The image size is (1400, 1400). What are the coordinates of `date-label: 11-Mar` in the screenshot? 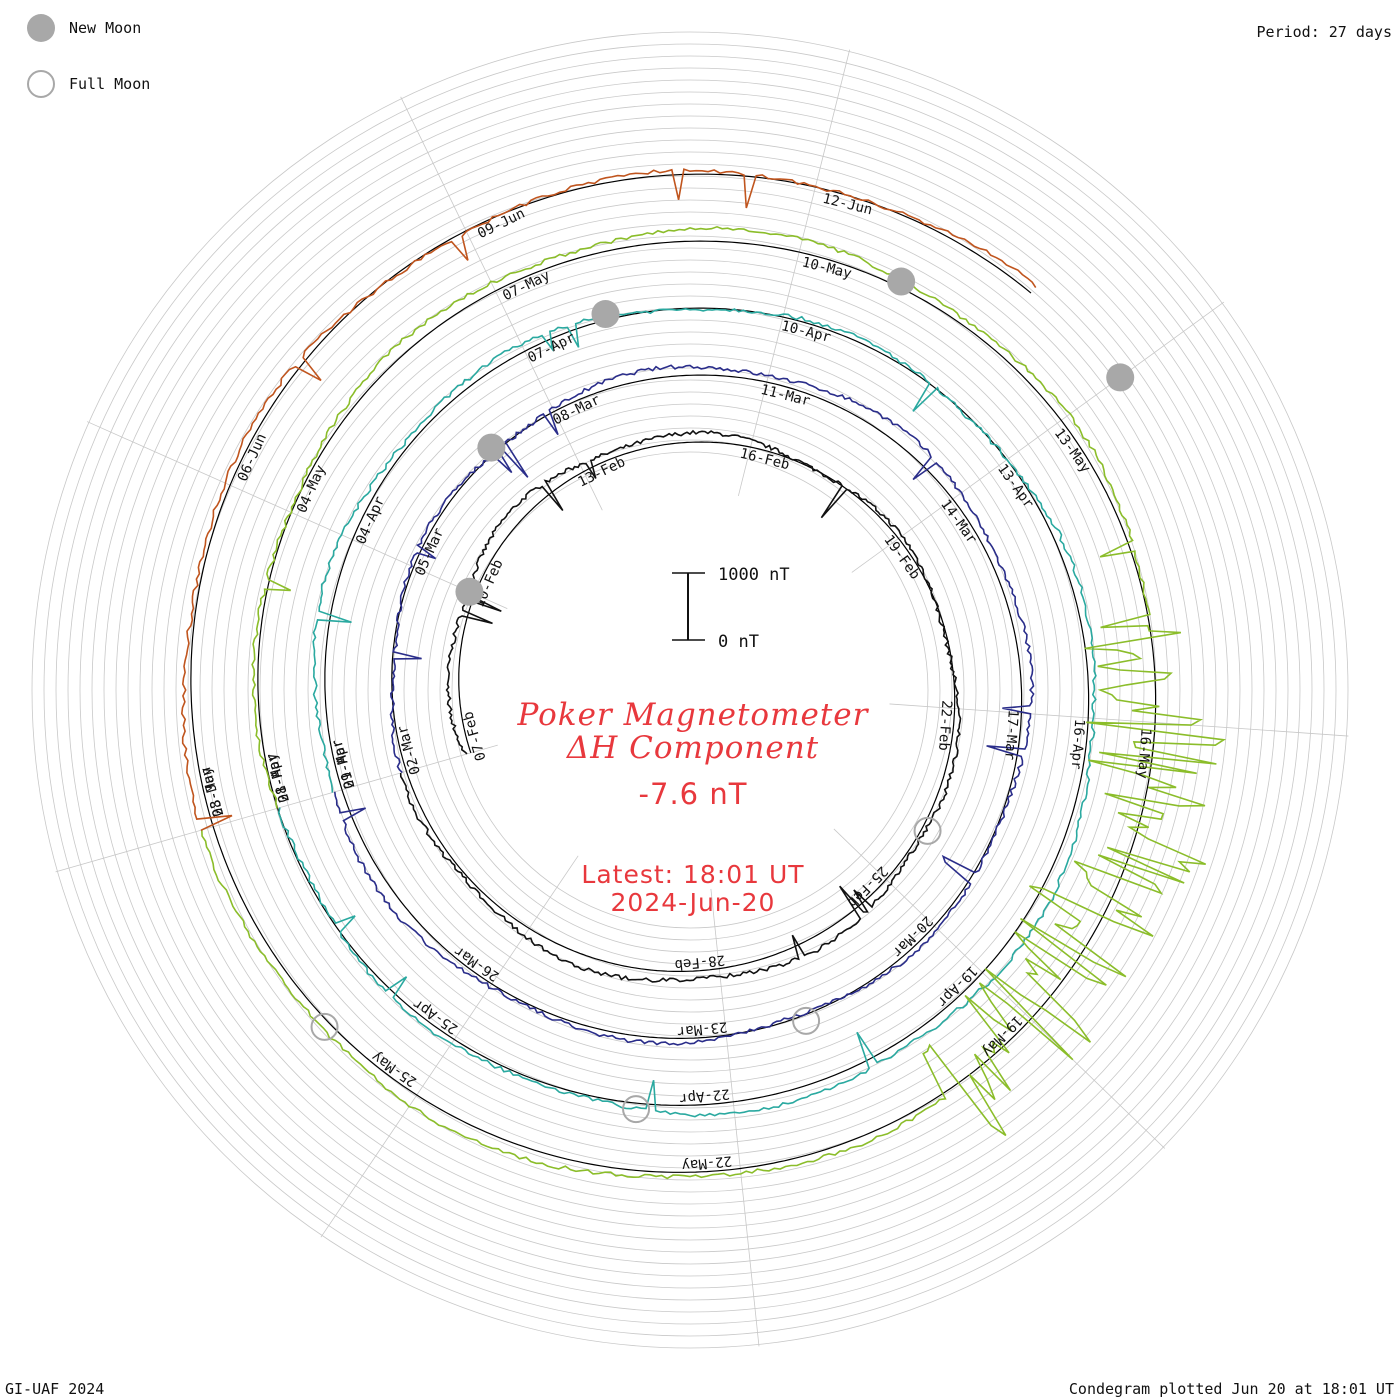 It's located at (785, 396).